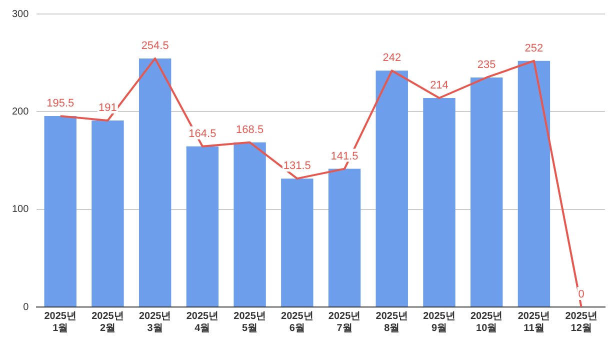 The width and height of the screenshot is (615, 337). I want to click on x-tick-label: 2025년 12월, so click(581, 322).